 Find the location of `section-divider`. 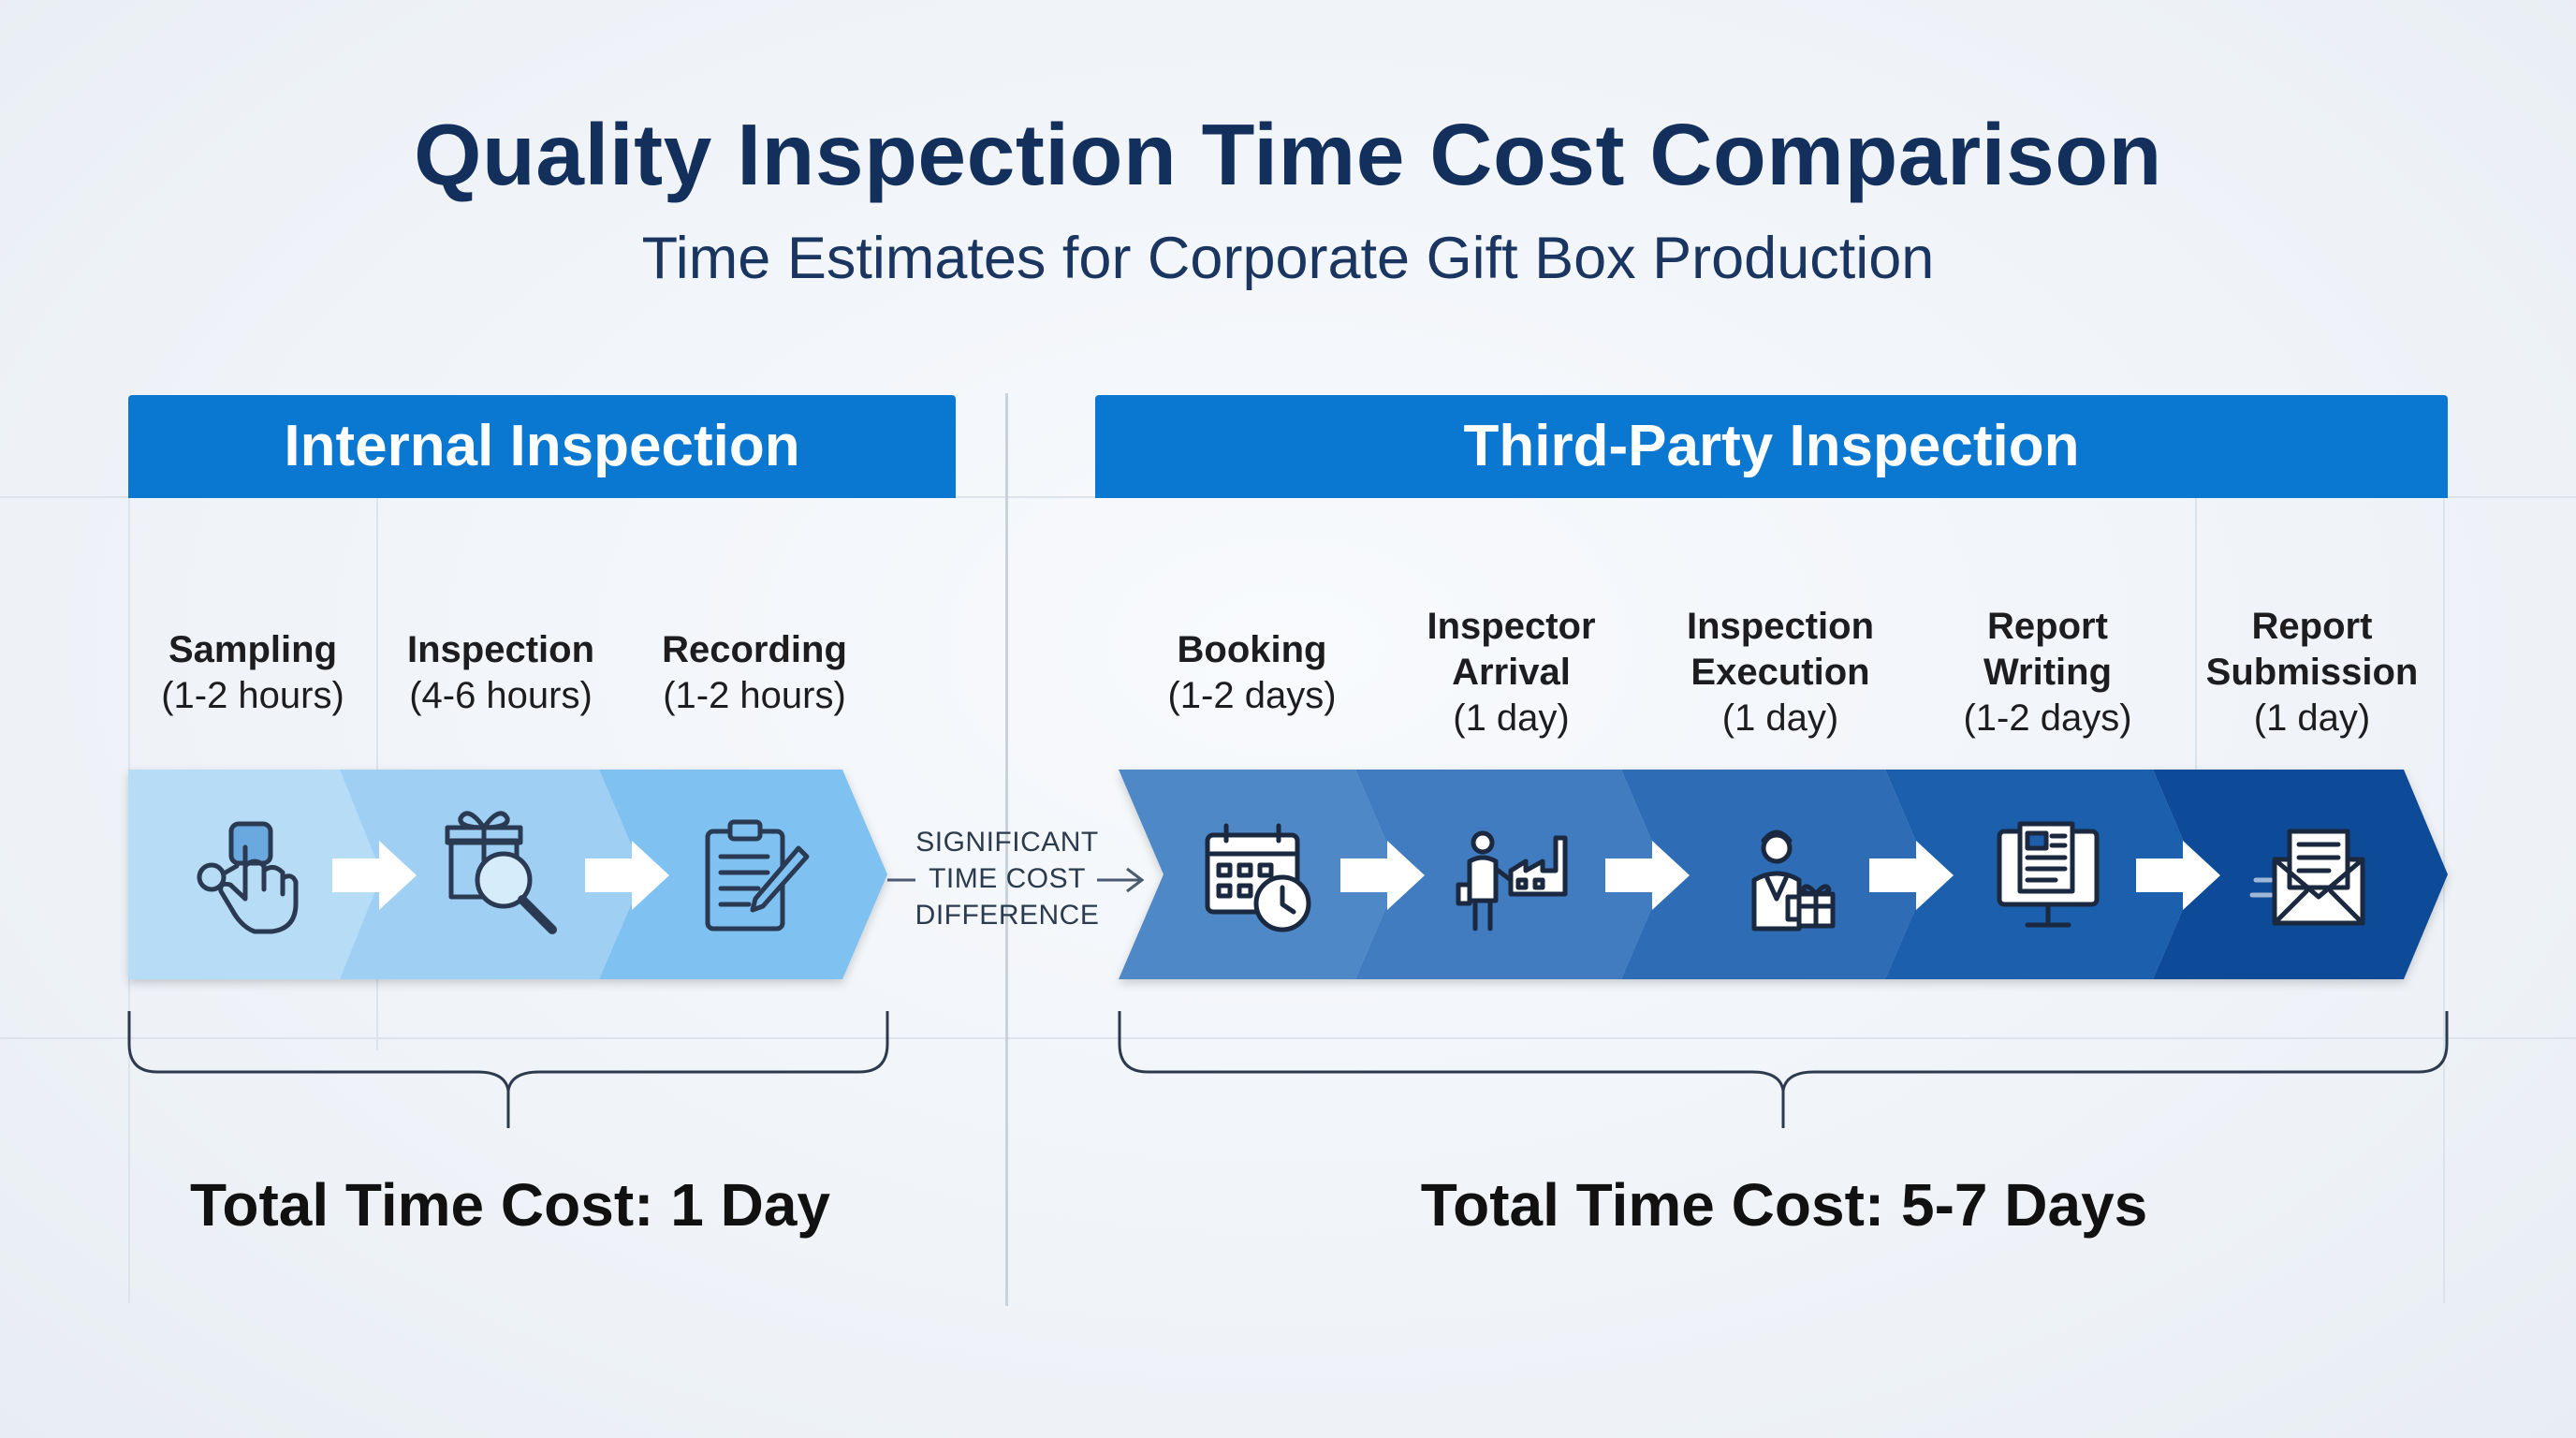

section-divider is located at coordinates (1006, 849).